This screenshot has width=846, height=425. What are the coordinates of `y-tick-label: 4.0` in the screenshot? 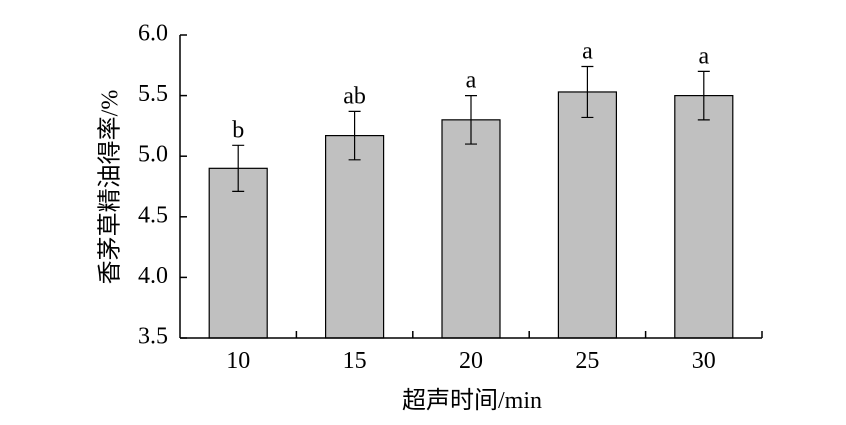 It's located at (153, 276).